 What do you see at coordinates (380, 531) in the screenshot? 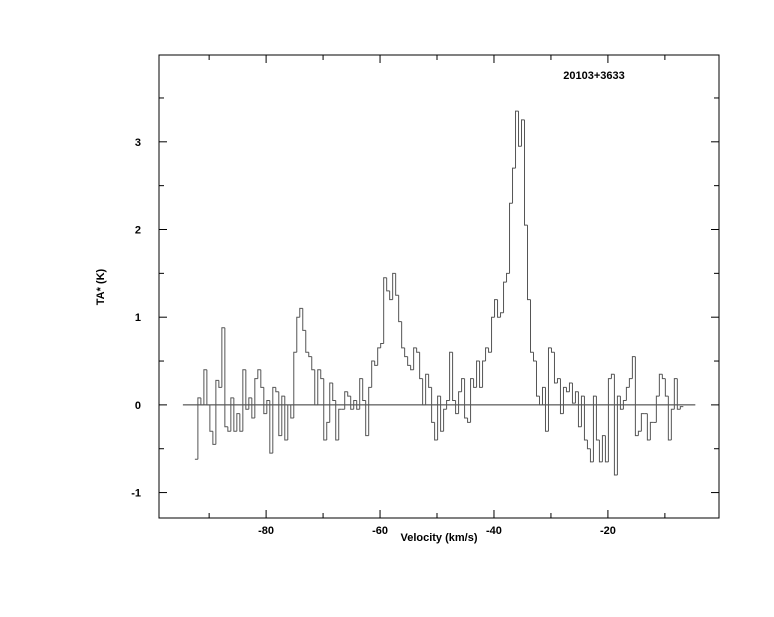
I see `x-tick-label: -60` at bounding box center [380, 531].